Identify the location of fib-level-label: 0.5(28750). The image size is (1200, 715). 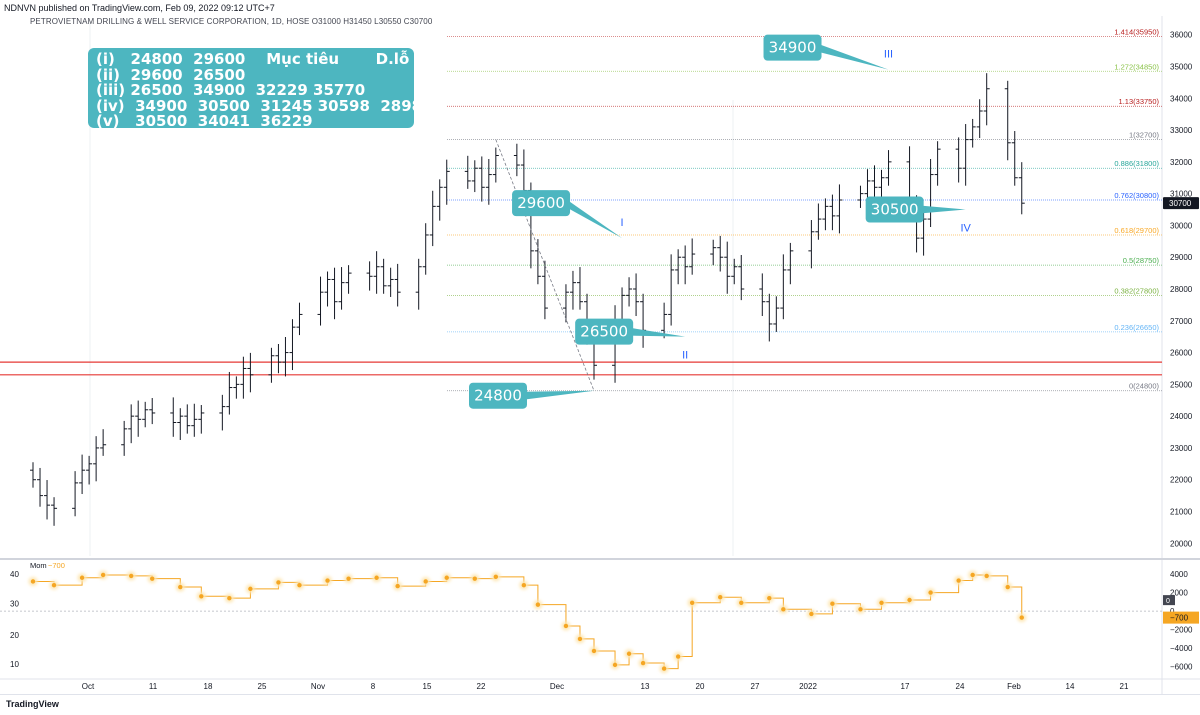
(1141, 260).